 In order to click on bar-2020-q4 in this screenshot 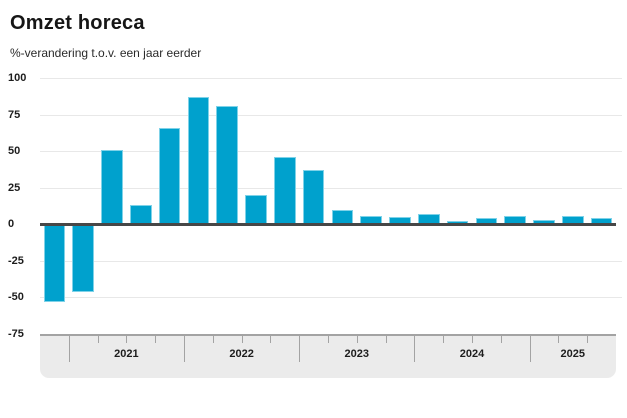, I will do `click(54, 263)`.